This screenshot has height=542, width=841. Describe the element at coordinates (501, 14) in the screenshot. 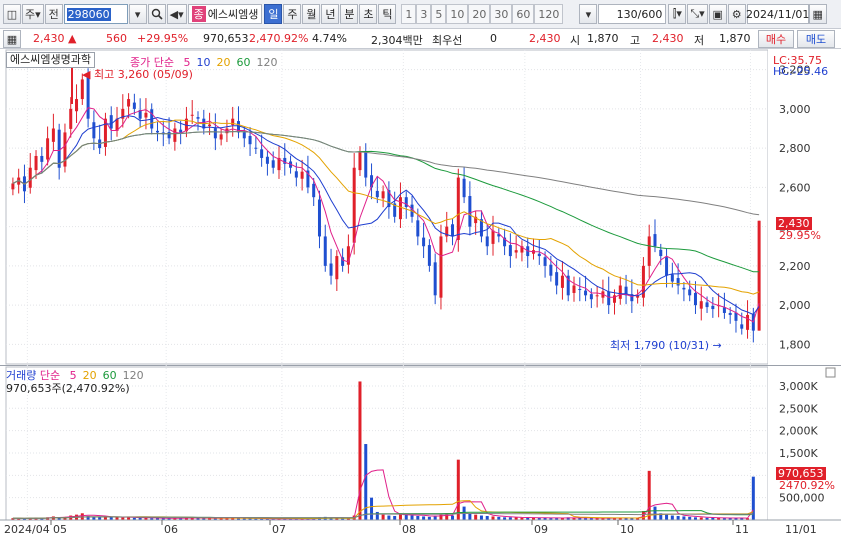

I see `interval-button-30: 30` at that location.